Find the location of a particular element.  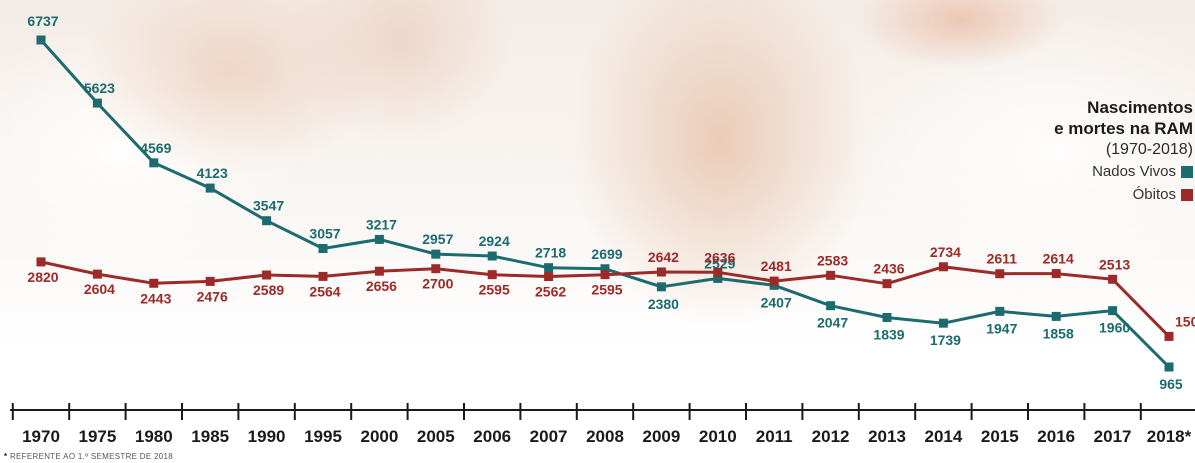

deaths-data-label: 1505 is located at coordinates (1185, 321).